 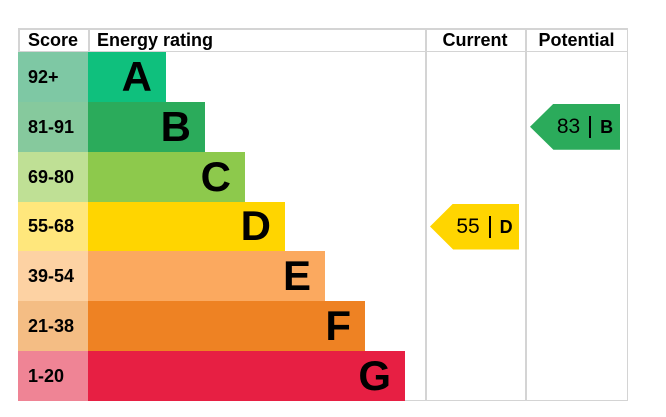 I want to click on band-bar-e: E, so click(x=206, y=276).